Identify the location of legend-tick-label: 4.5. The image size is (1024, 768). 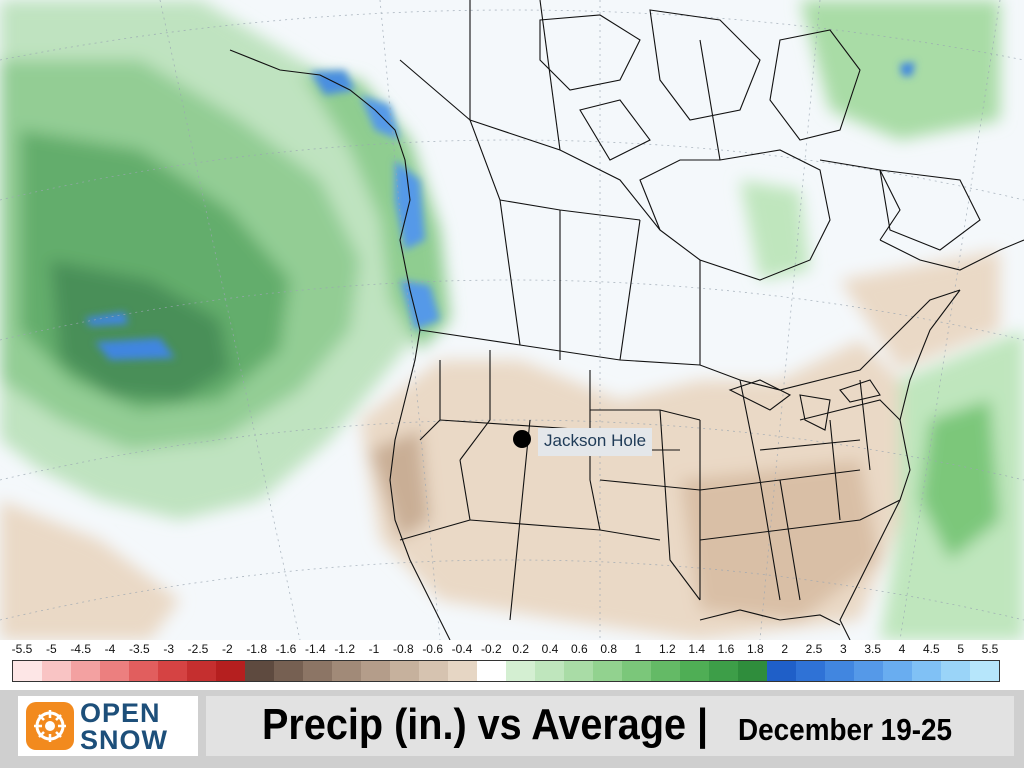
(931, 649).